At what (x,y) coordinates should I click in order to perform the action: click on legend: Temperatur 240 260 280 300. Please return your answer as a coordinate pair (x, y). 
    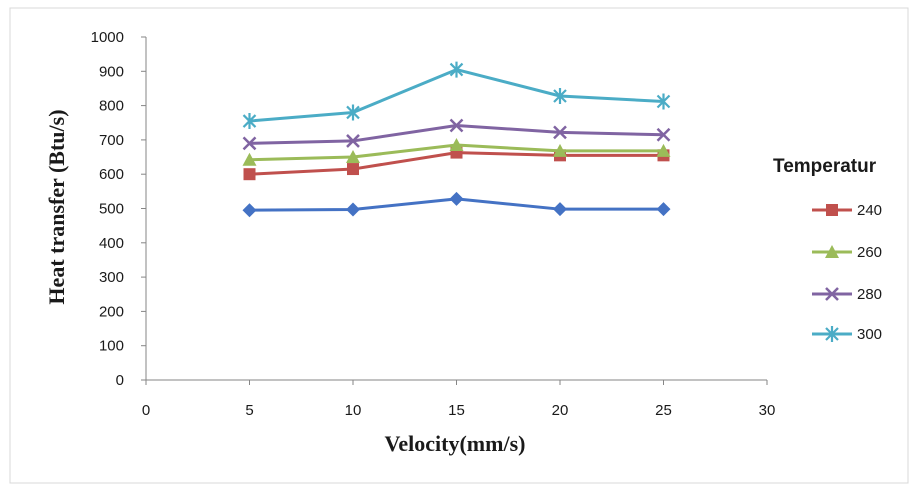
    Looking at the image, I should click on (827, 249).